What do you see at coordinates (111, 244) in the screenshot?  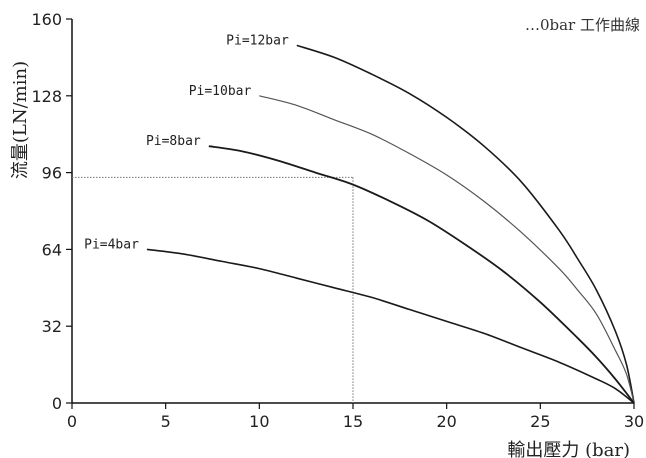 I see `series-label: Pi=4bar` at bounding box center [111, 244].